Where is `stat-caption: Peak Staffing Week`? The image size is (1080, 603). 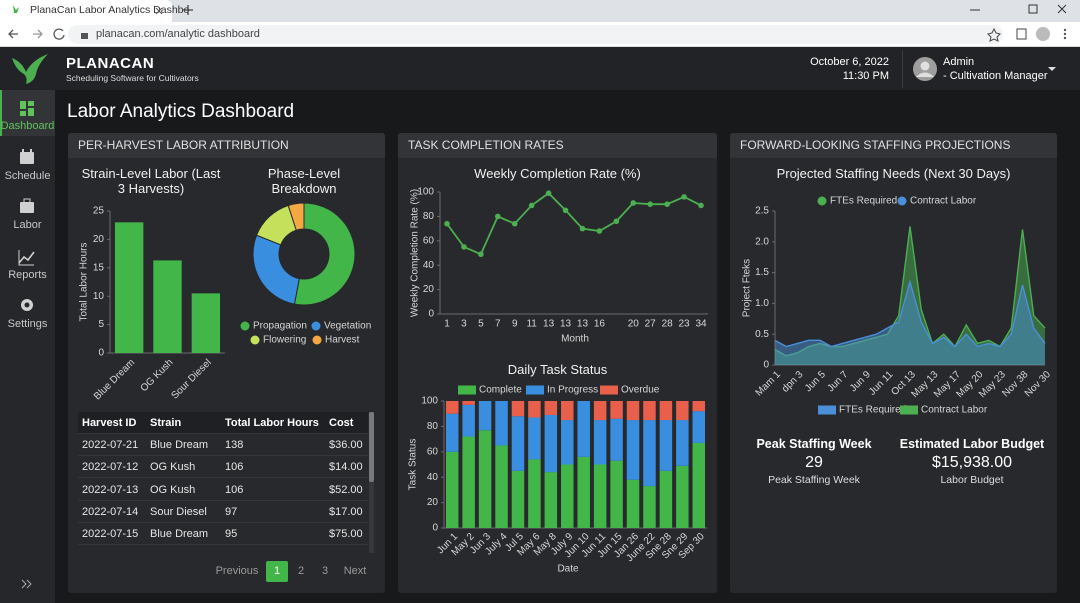 stat-caption: Peak Staffing Week is located at coordinates (814, 480).